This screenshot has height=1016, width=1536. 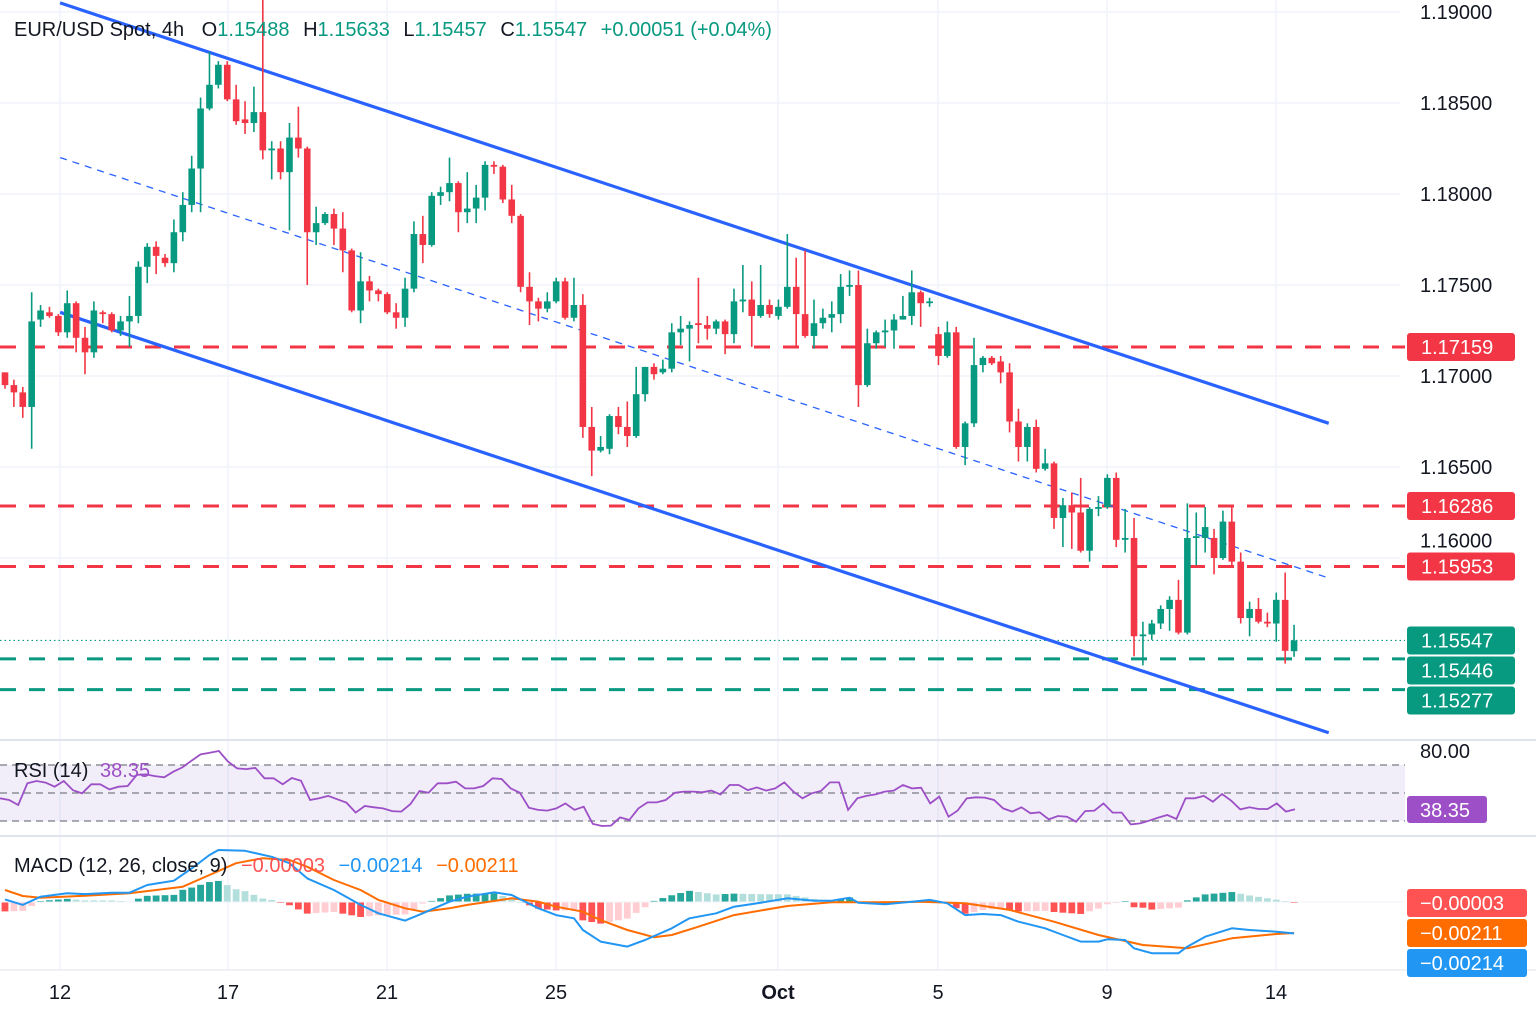 I want to click on rsi-pane, so click(x=702, y=788).